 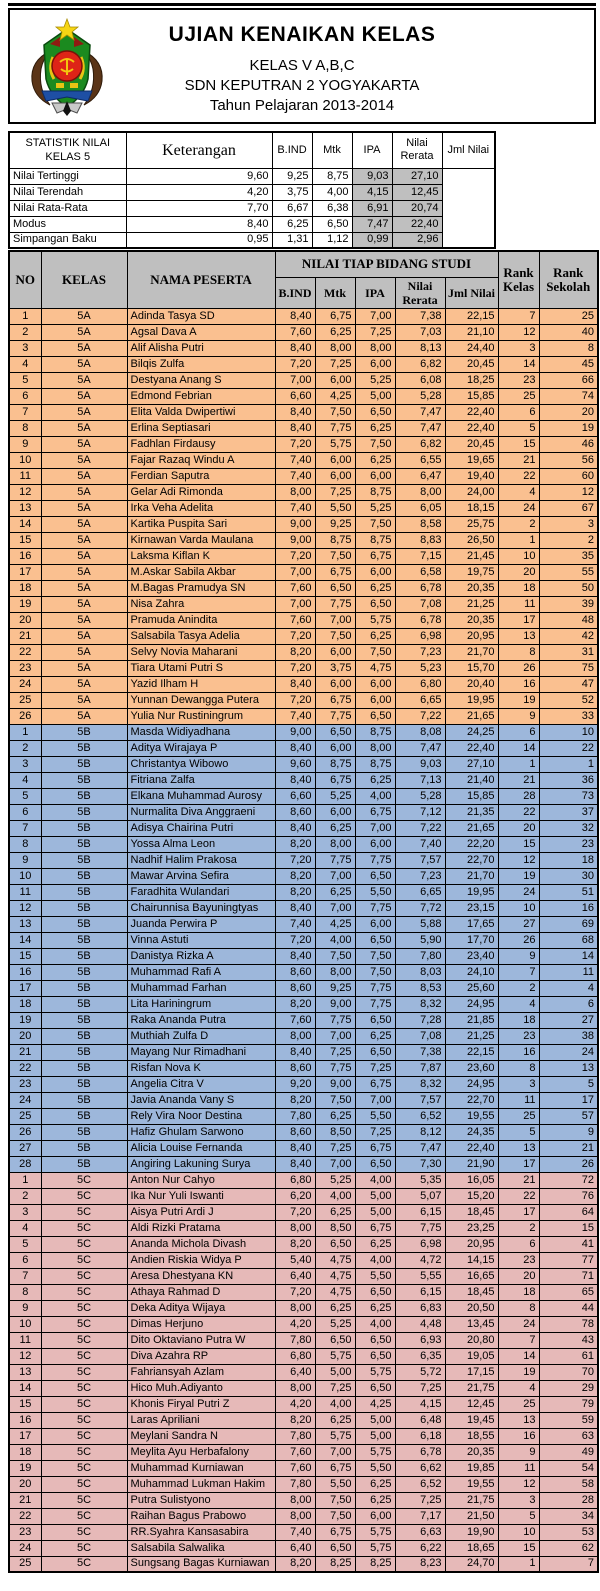 I want to click on cell-score-bind: 8,00, so click(x=295, y=1516).